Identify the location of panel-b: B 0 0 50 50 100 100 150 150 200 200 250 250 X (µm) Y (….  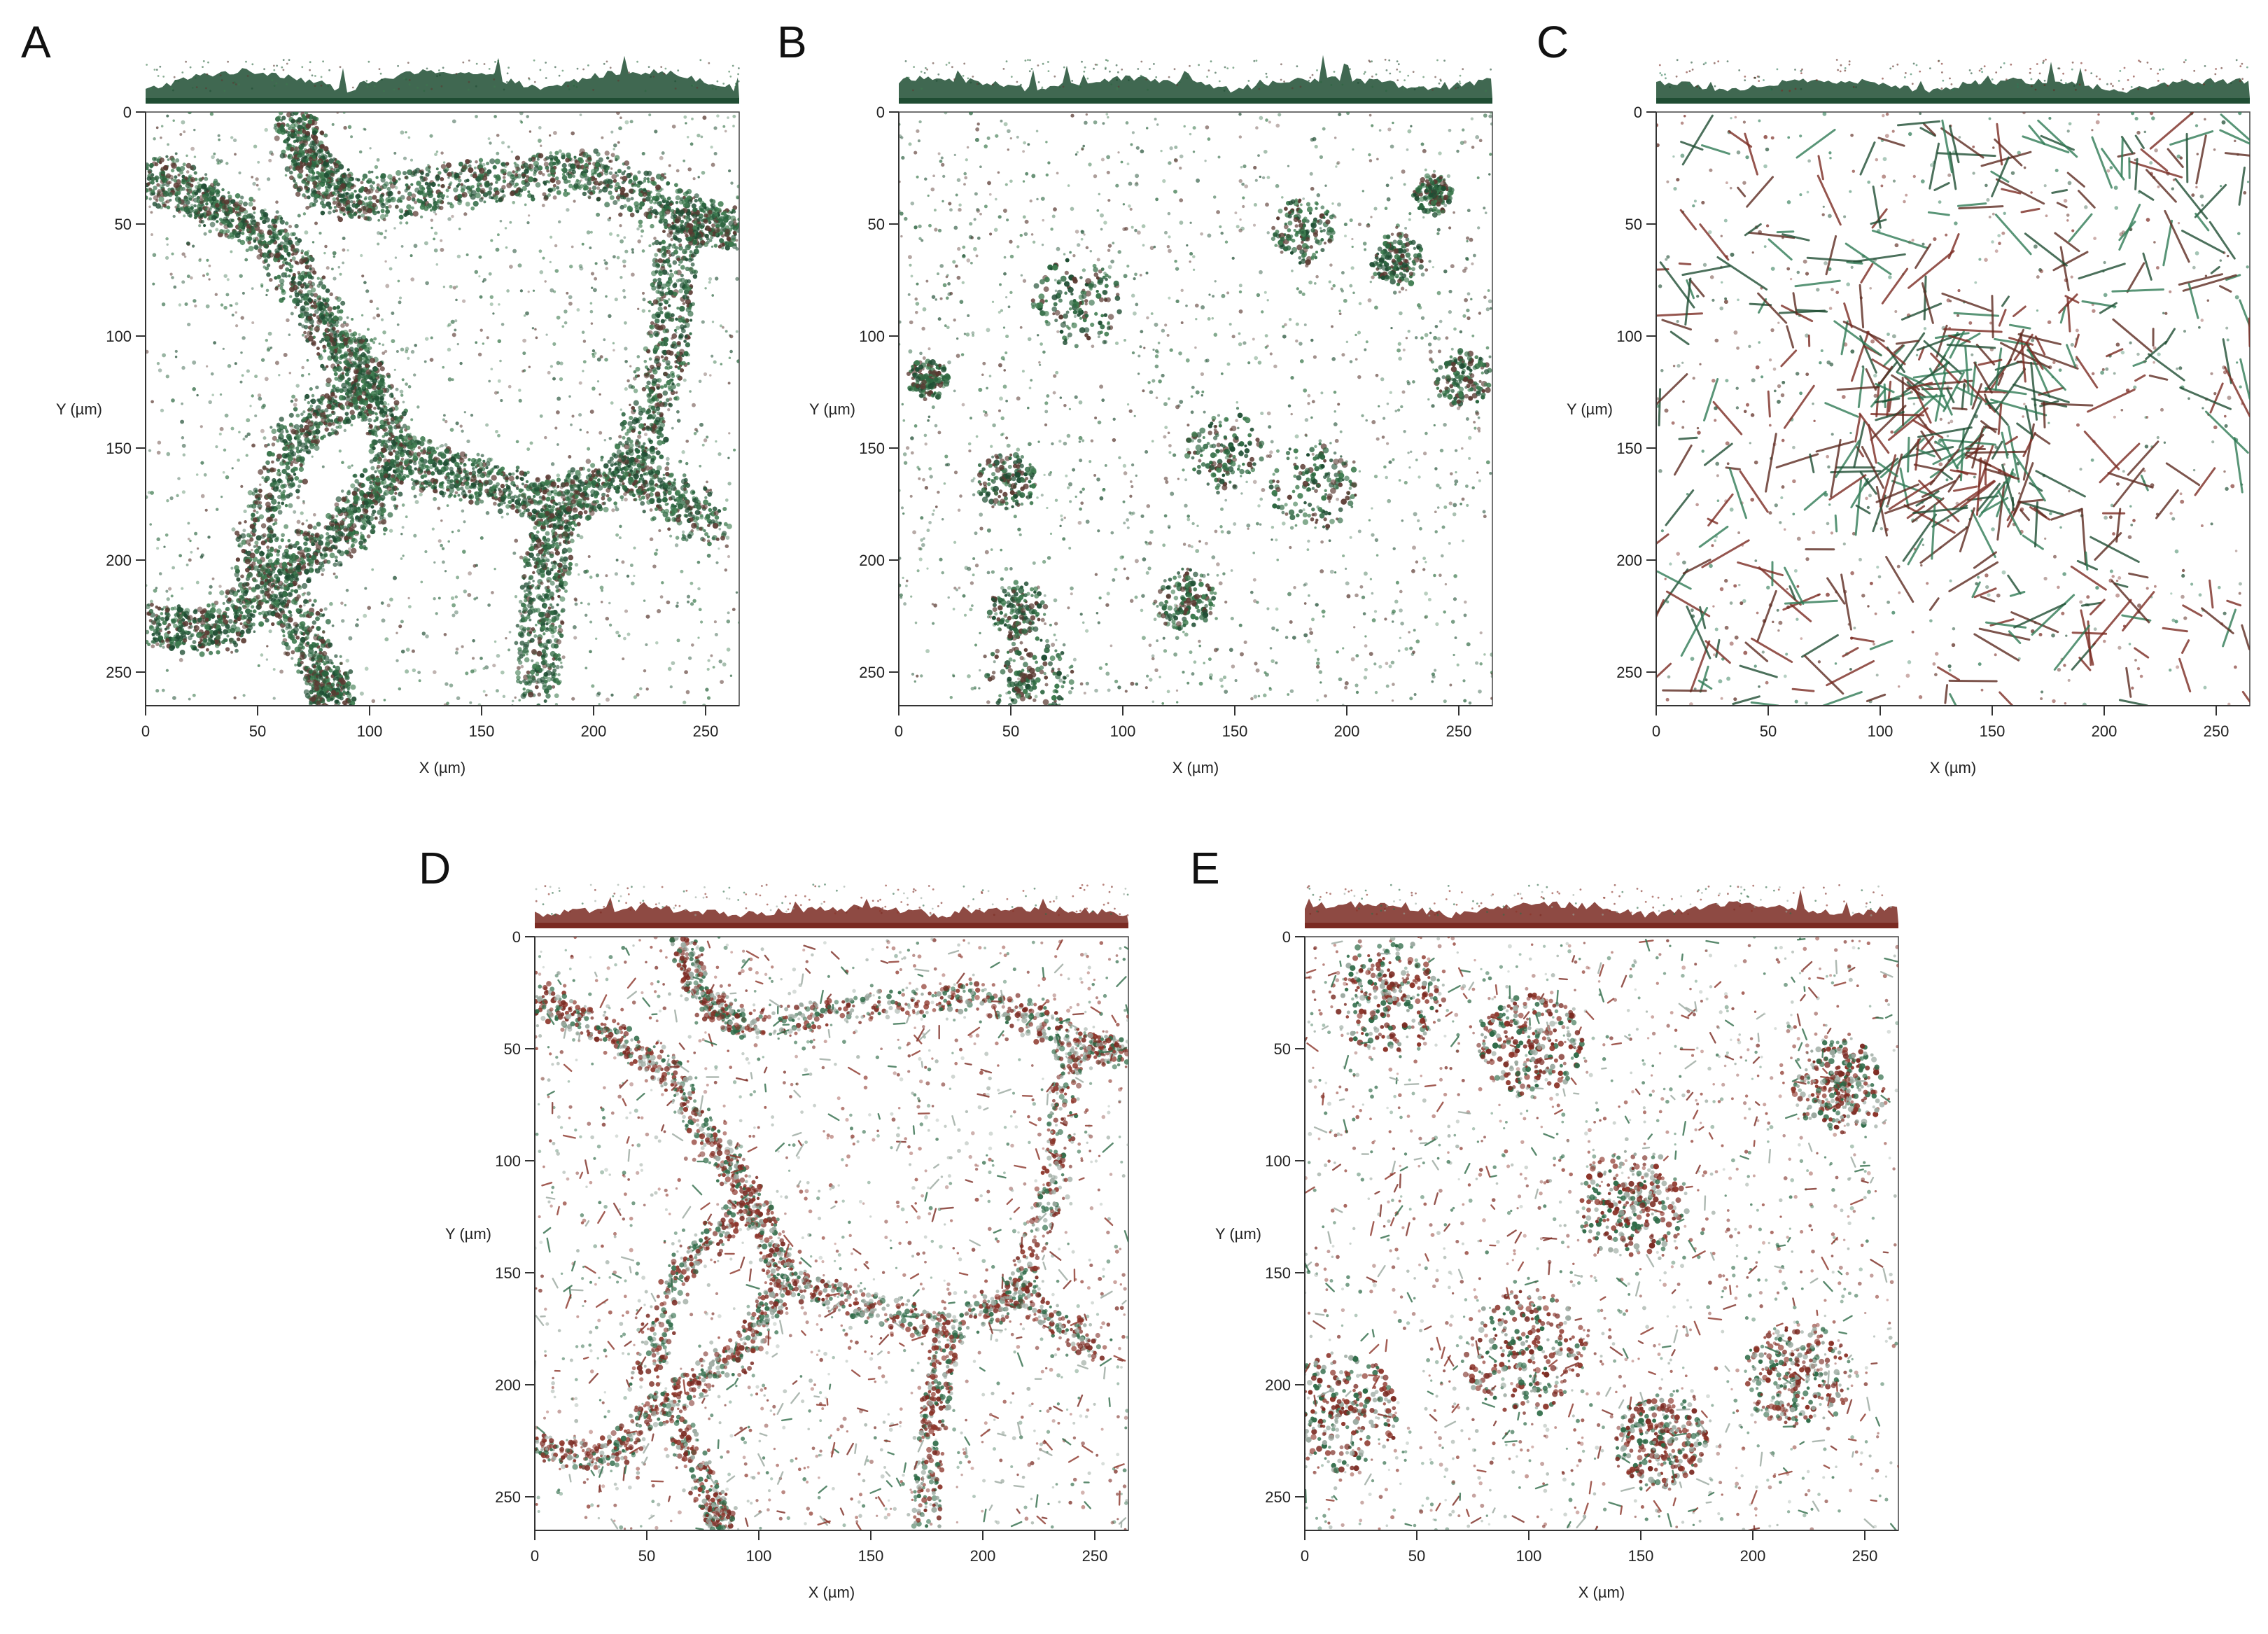
(1135, 396).